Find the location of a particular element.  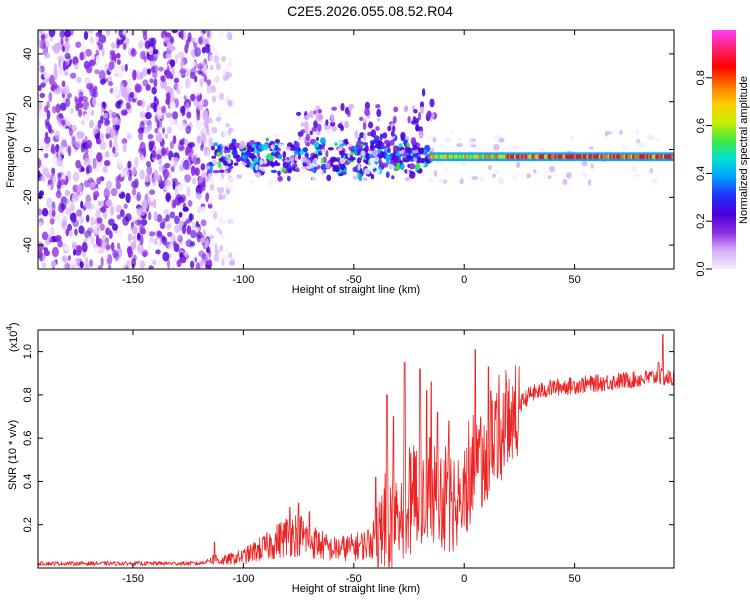

spectrogram-y-label: Frequency (Hz) is located at coordinates (11, 150).